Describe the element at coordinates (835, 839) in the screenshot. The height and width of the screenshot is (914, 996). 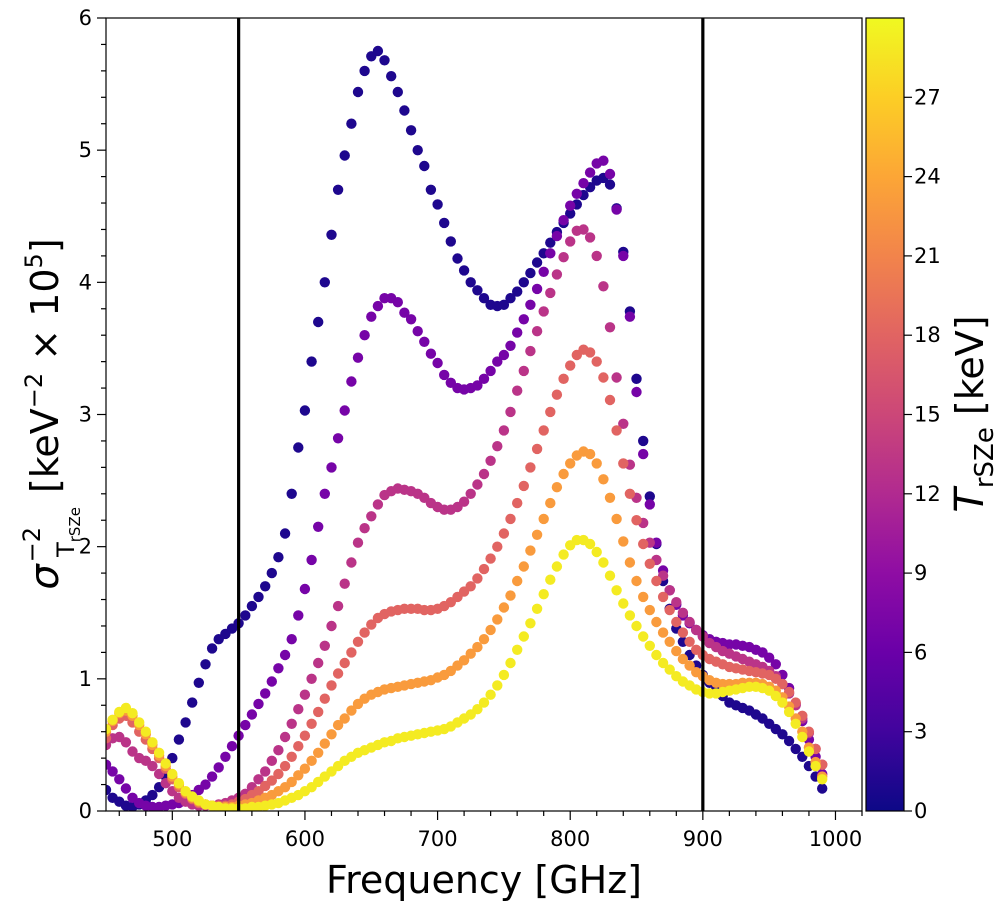
I see `x-tick-label: 1000` at that location.